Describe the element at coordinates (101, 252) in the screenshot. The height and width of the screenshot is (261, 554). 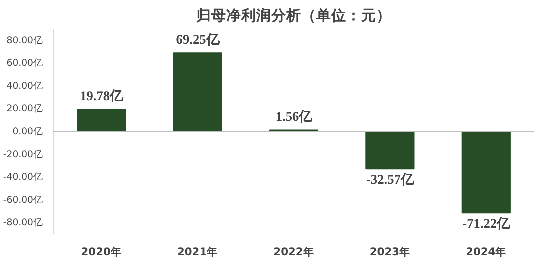
I see `x-tick-label: 2020年` at that location.